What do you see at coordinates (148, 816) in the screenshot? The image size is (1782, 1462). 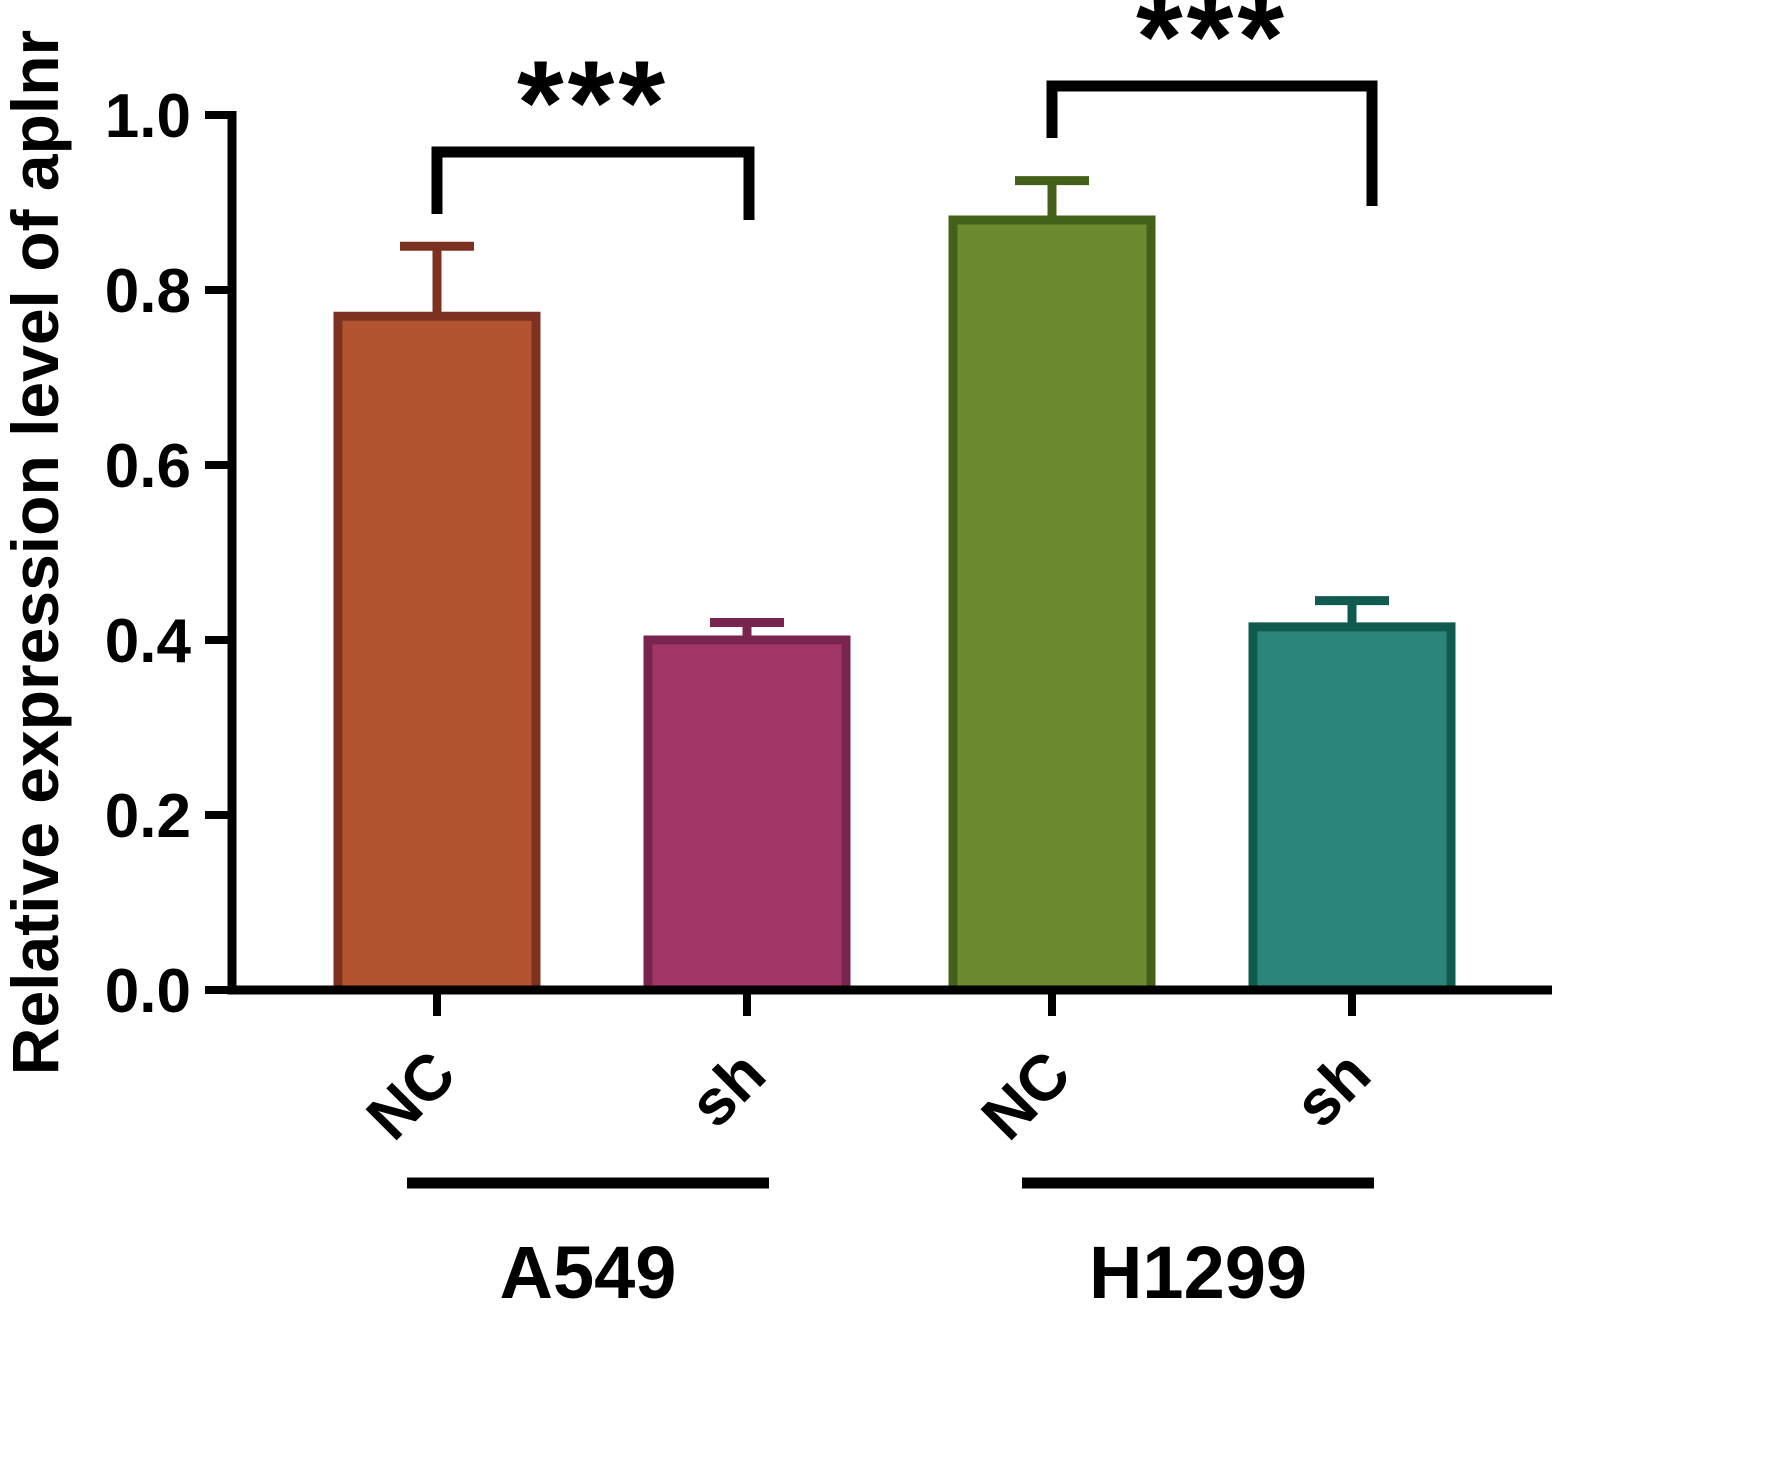 I see `y-tick-label: 0.2` at bounding box center [148, 816].